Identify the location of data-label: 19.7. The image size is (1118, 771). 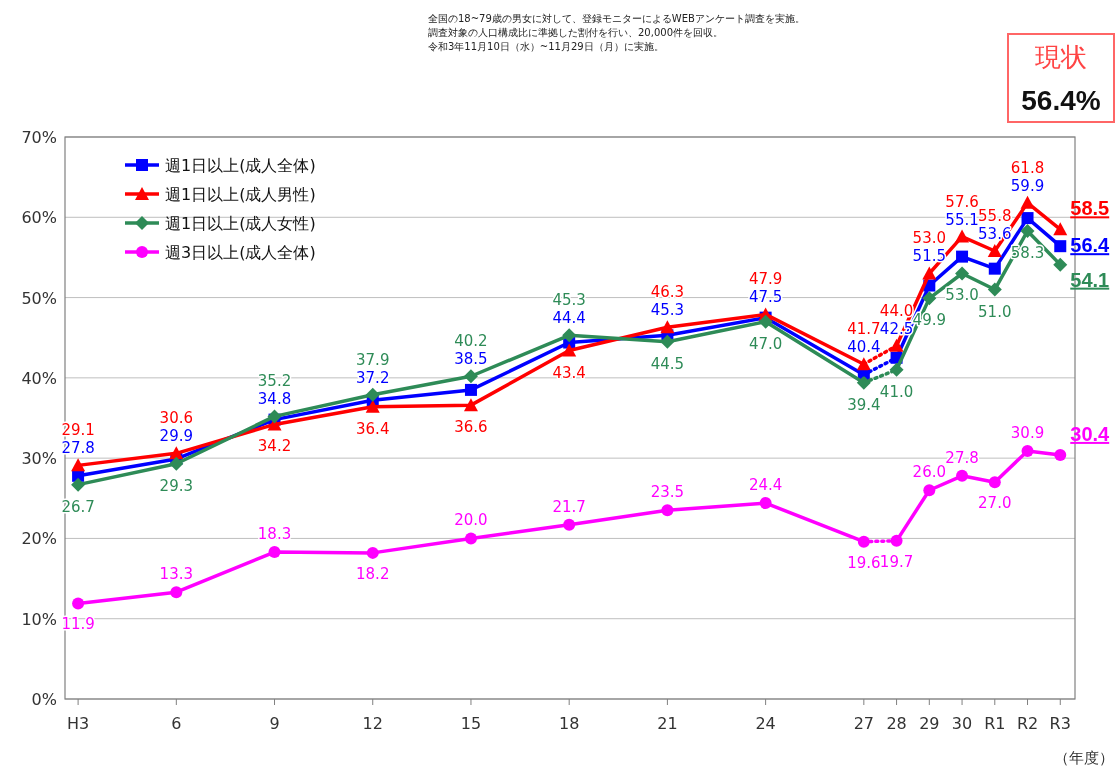
(896, 561).